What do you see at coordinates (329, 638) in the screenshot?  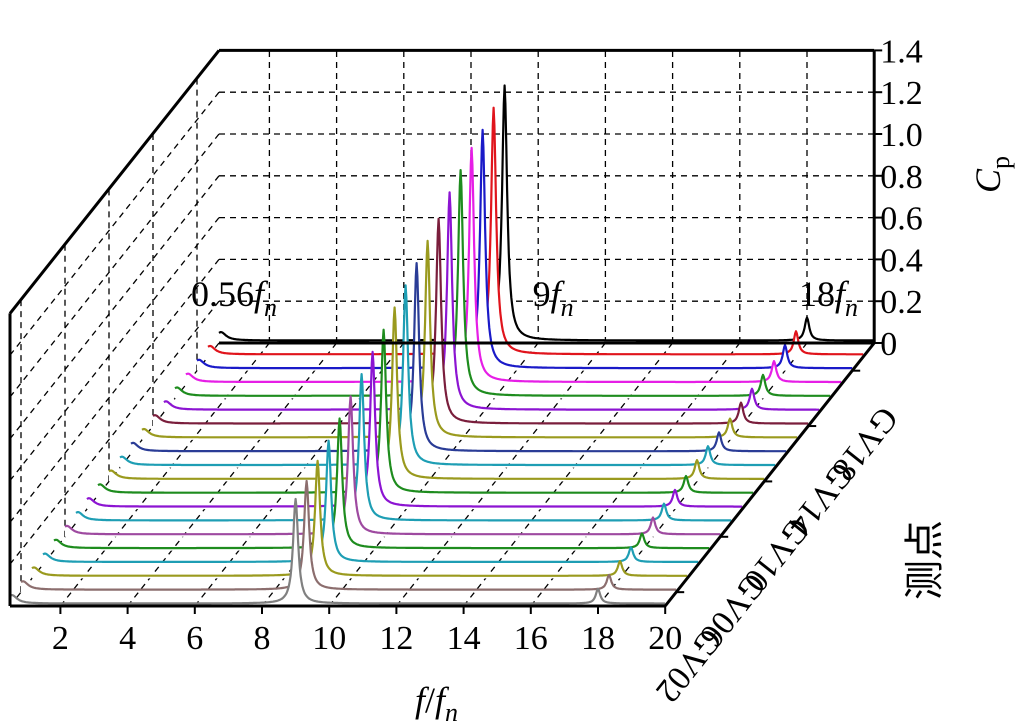 I see `x-tick-label: 10` at bounding box center [329, 638].